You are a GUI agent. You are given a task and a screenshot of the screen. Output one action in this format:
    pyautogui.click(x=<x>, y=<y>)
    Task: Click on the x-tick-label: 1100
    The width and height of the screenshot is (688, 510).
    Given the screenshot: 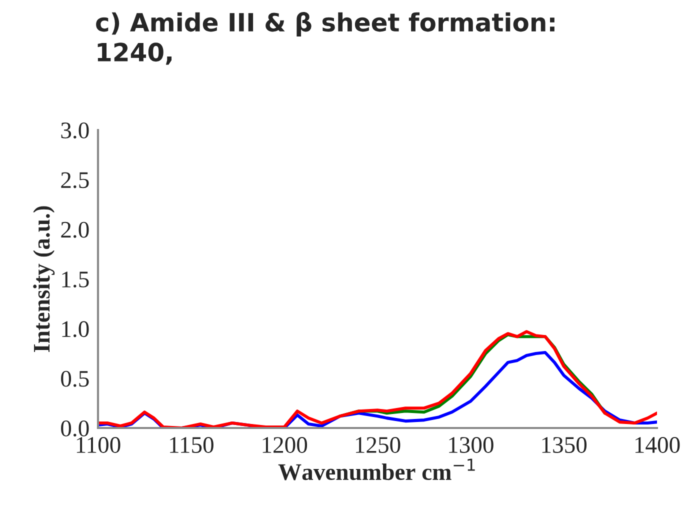 What is the action you would take?
    pyautogui.click(x=98, y=445)
    